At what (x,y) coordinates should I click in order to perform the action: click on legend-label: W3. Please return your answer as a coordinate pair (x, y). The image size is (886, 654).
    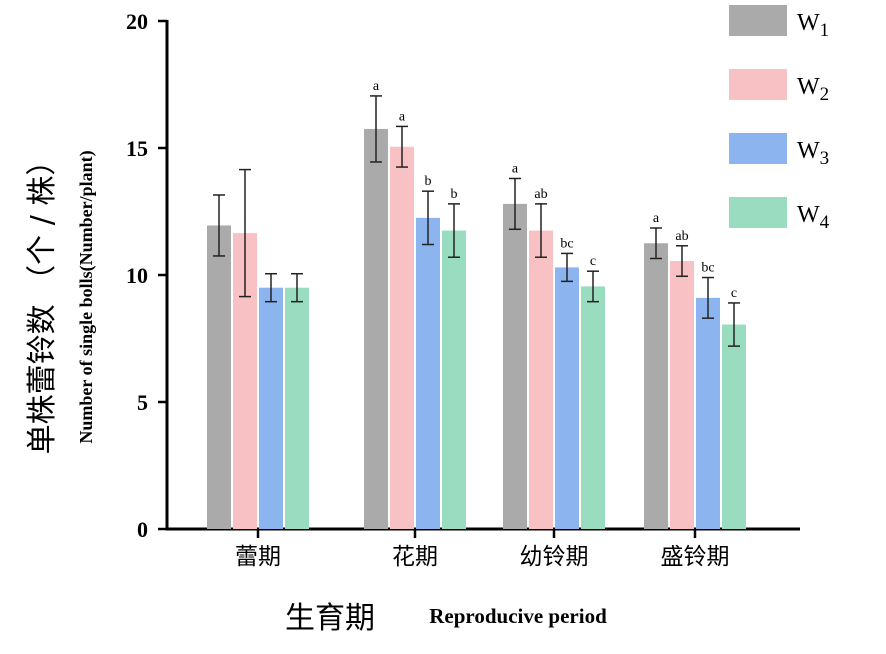
    Looking at the image, I should click on (813, 153).